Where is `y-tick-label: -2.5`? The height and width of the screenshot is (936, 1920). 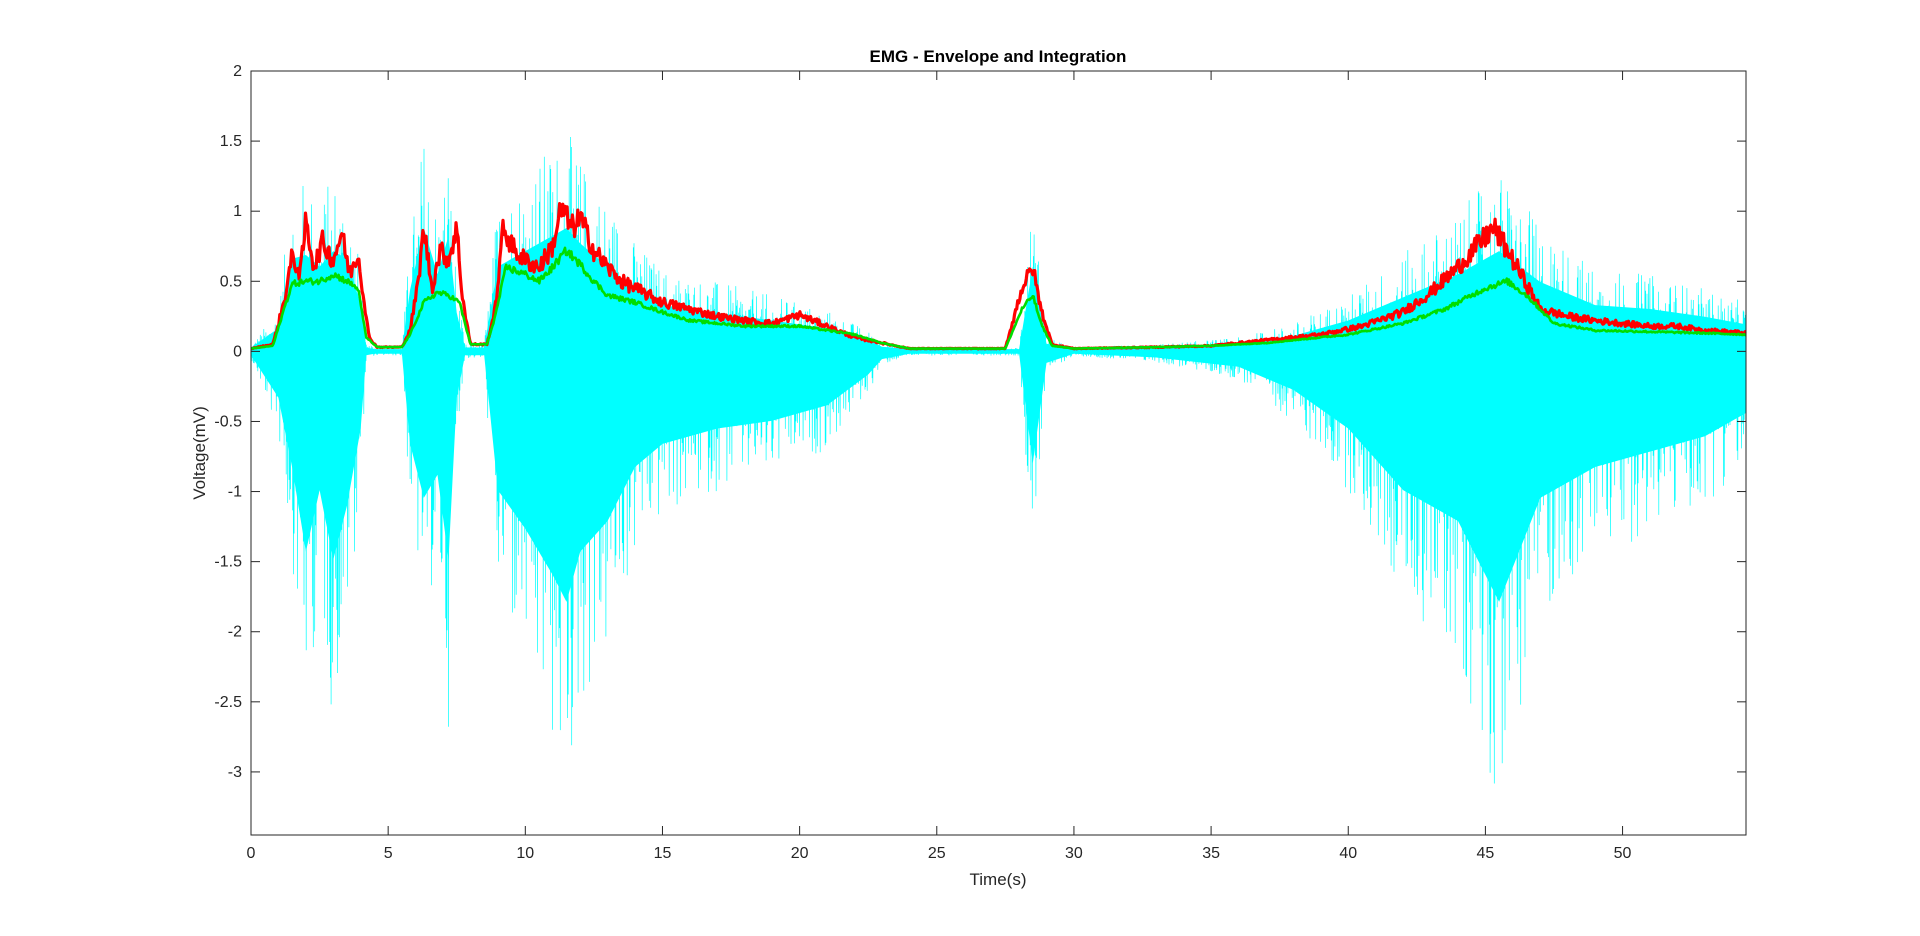
y-tick-label: -2.5 is located at coordinates (228, 702).